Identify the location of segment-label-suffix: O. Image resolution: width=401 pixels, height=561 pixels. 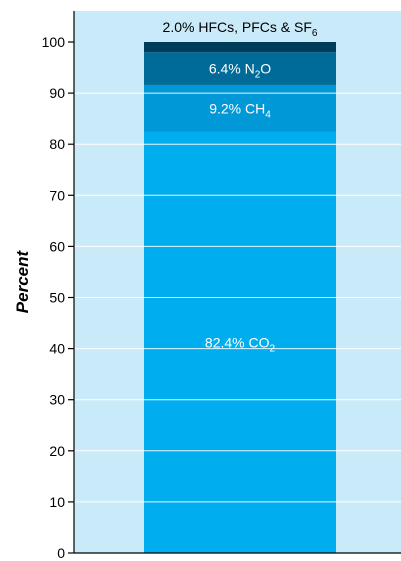
(265, 69).